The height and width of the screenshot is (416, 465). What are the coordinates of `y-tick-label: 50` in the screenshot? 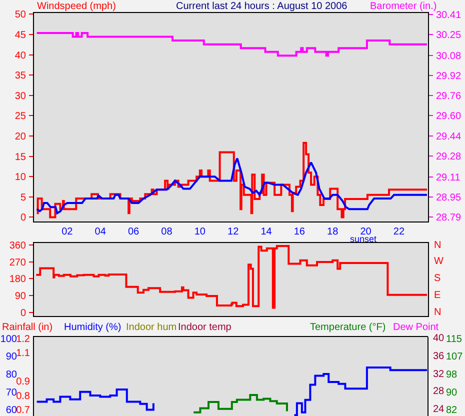 It's located at (20, 15).